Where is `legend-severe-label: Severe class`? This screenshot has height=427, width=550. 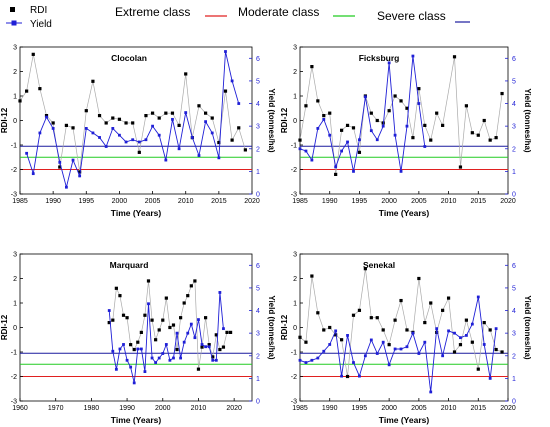 legend-severe-label: Severe class is located at coordinates (411, 16).